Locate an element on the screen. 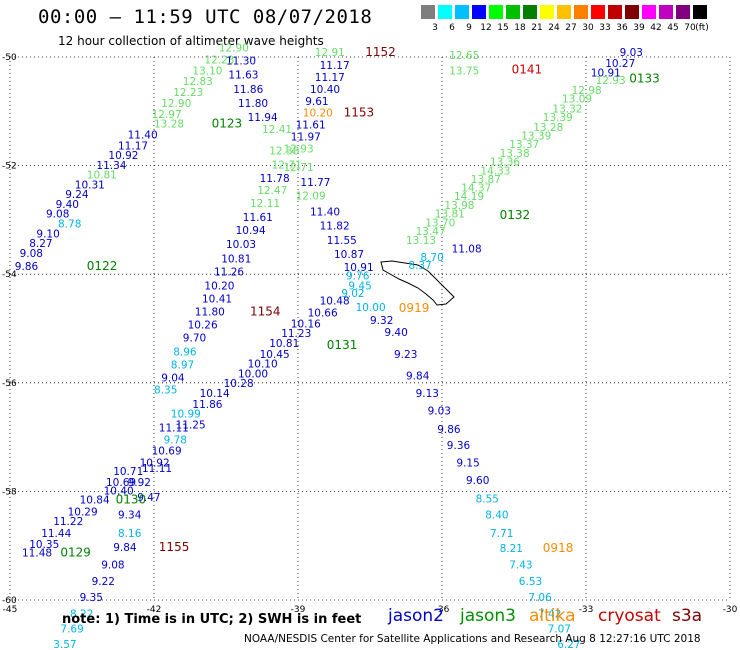 This screenshot has height=650, width=740. wave-height-label: 12.90 is located at coordinates (234, 49).